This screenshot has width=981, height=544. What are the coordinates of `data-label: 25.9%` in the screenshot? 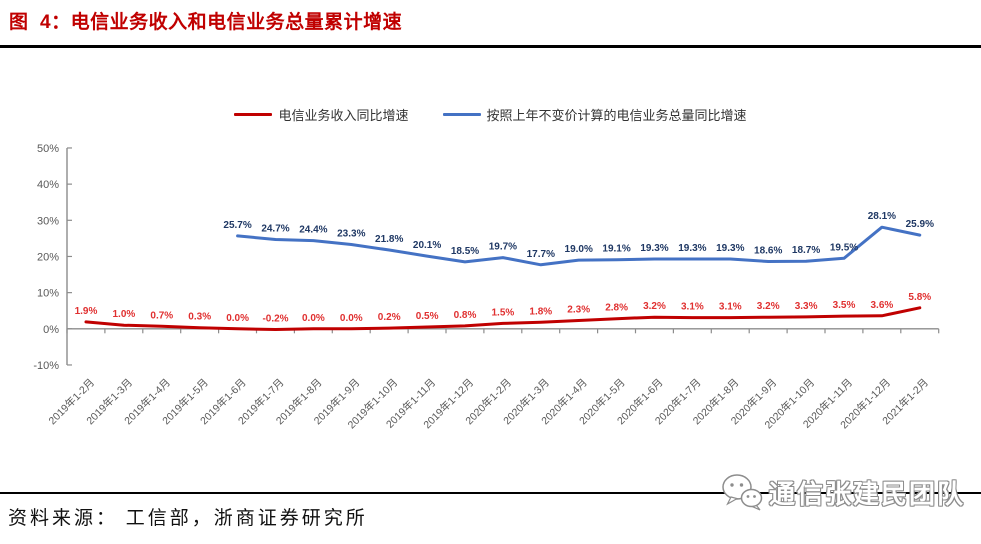 It's located at (920, 224).